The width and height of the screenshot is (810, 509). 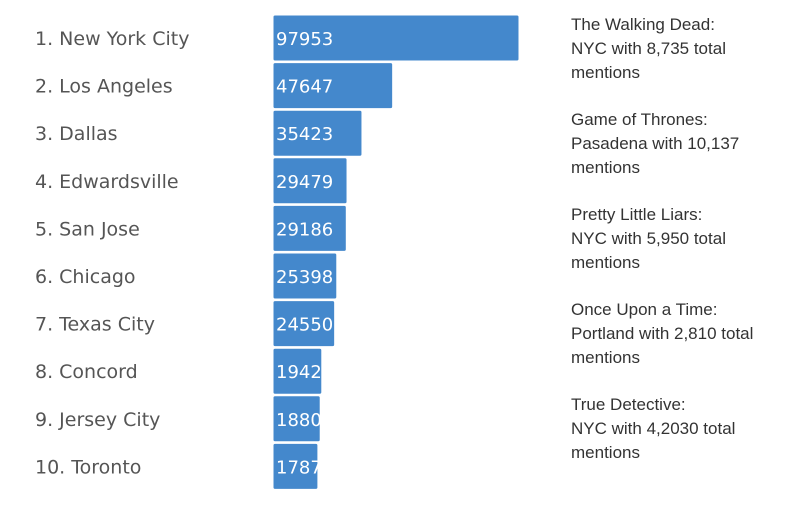 I want to click on note-title: The Walking Dead:, so click(x=643, y=24).